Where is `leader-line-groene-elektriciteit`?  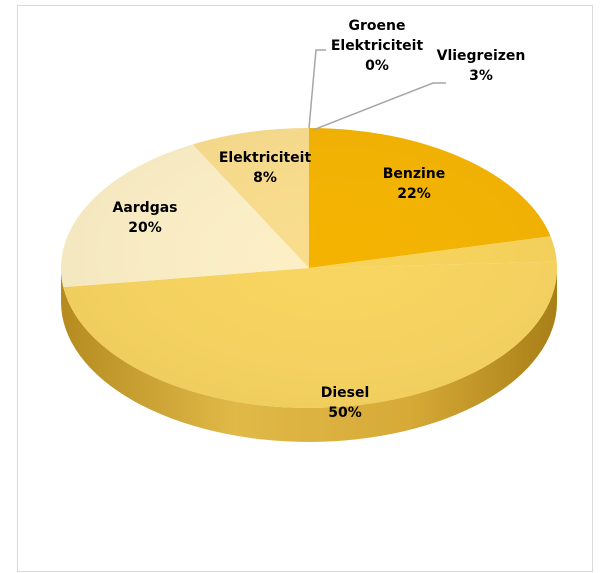
leader-line-groene-elektriciteit is located at coordinates (317, 89).